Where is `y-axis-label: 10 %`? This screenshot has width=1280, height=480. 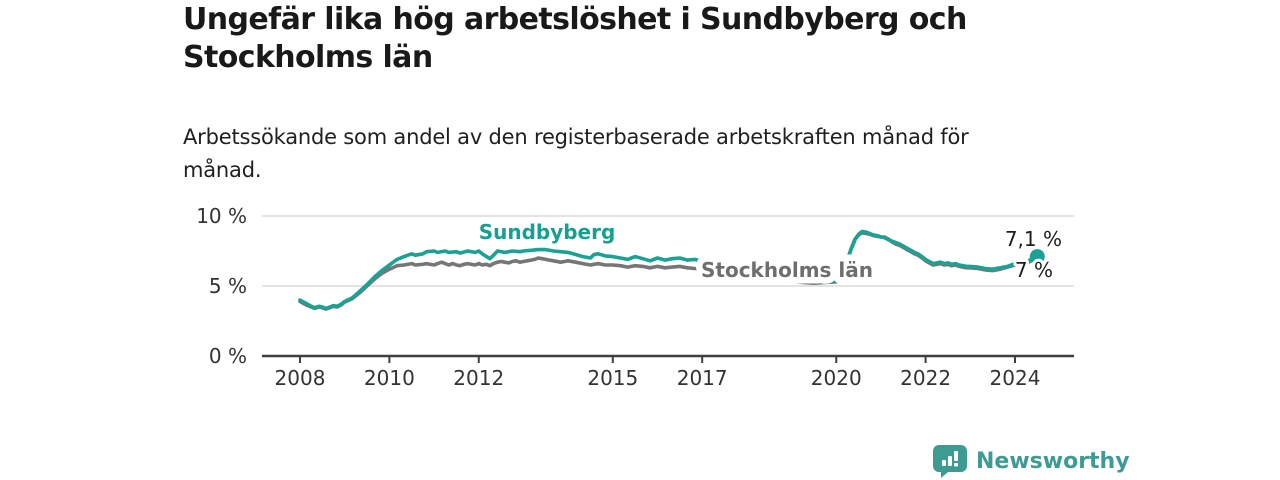
y-axis-label: 10 % is located at coordinates (221, 216).